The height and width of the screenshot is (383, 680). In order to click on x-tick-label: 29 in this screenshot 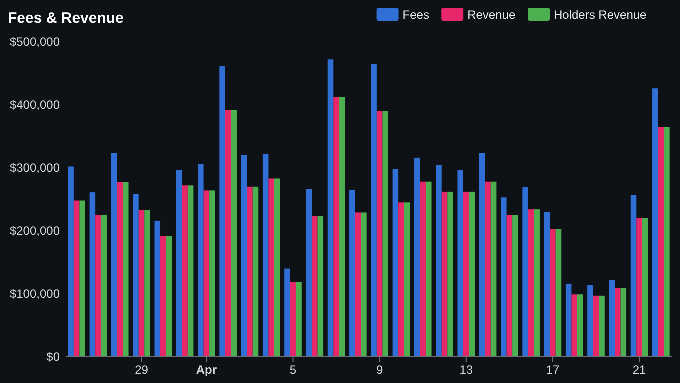, I will do `click(142, 370)`.